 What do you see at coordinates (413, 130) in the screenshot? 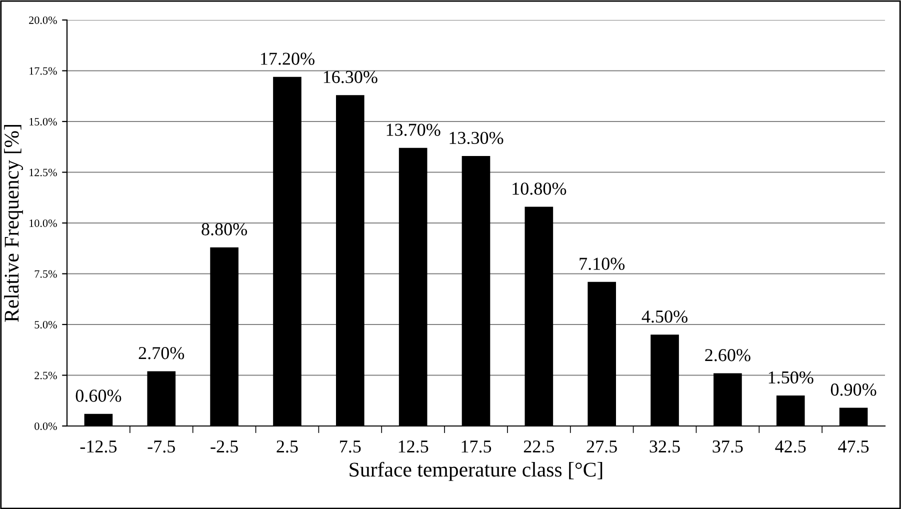
I see `data-label: 13.70%` at bounding box center [413, 130].